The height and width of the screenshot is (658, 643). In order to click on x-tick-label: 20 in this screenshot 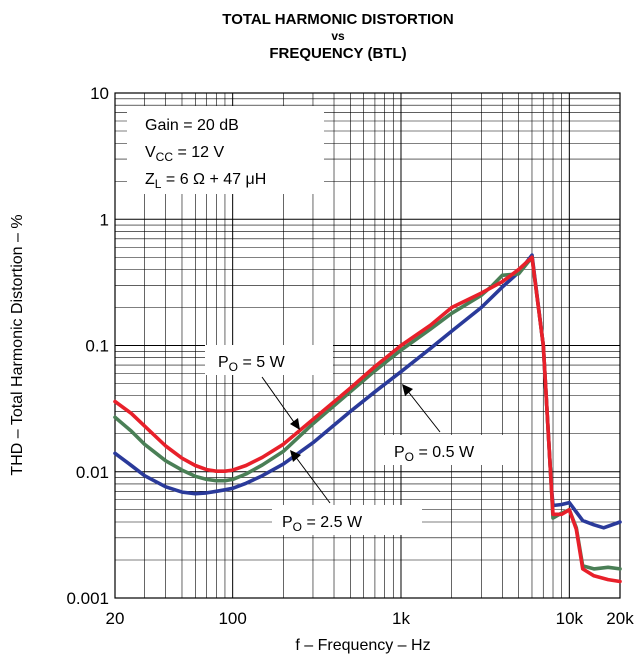, I will do `click(115, 618)`.